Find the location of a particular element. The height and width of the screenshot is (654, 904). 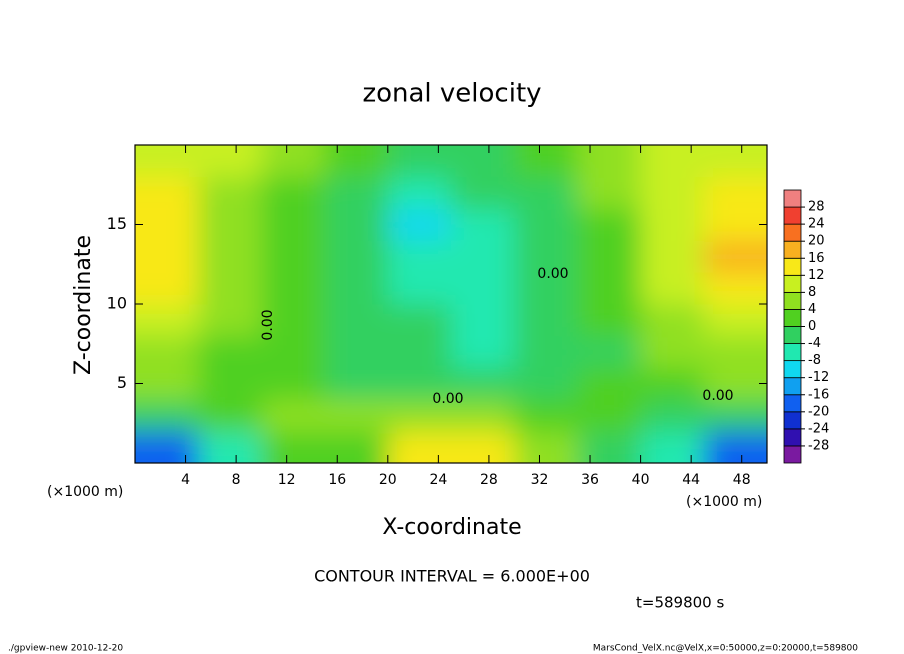

x-tick-label: 20 is located at coordinates (388, 480).